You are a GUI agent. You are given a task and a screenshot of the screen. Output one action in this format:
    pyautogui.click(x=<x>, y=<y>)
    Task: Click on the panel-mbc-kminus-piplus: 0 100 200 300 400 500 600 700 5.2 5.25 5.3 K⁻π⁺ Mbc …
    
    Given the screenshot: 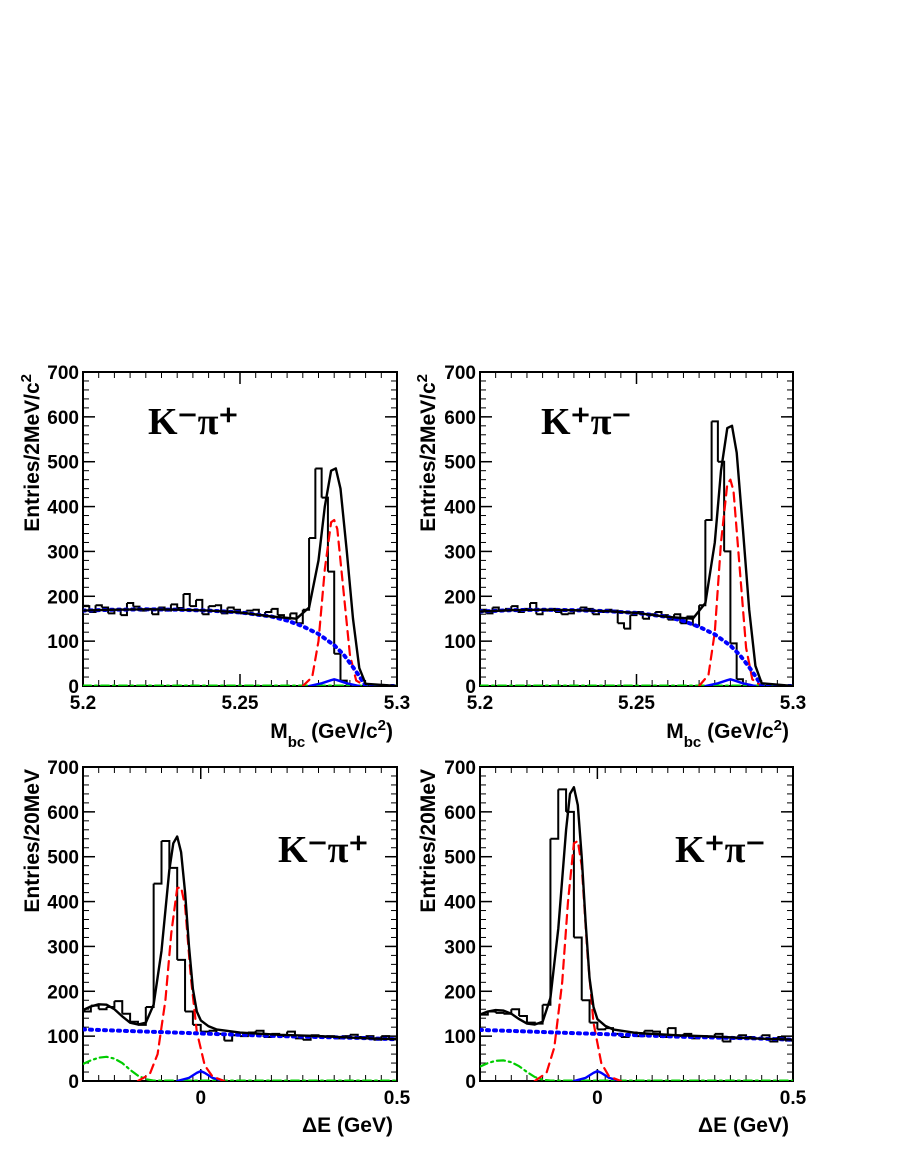 What is the action you would take?
    pyautogui.click(x=214, y=557)
    